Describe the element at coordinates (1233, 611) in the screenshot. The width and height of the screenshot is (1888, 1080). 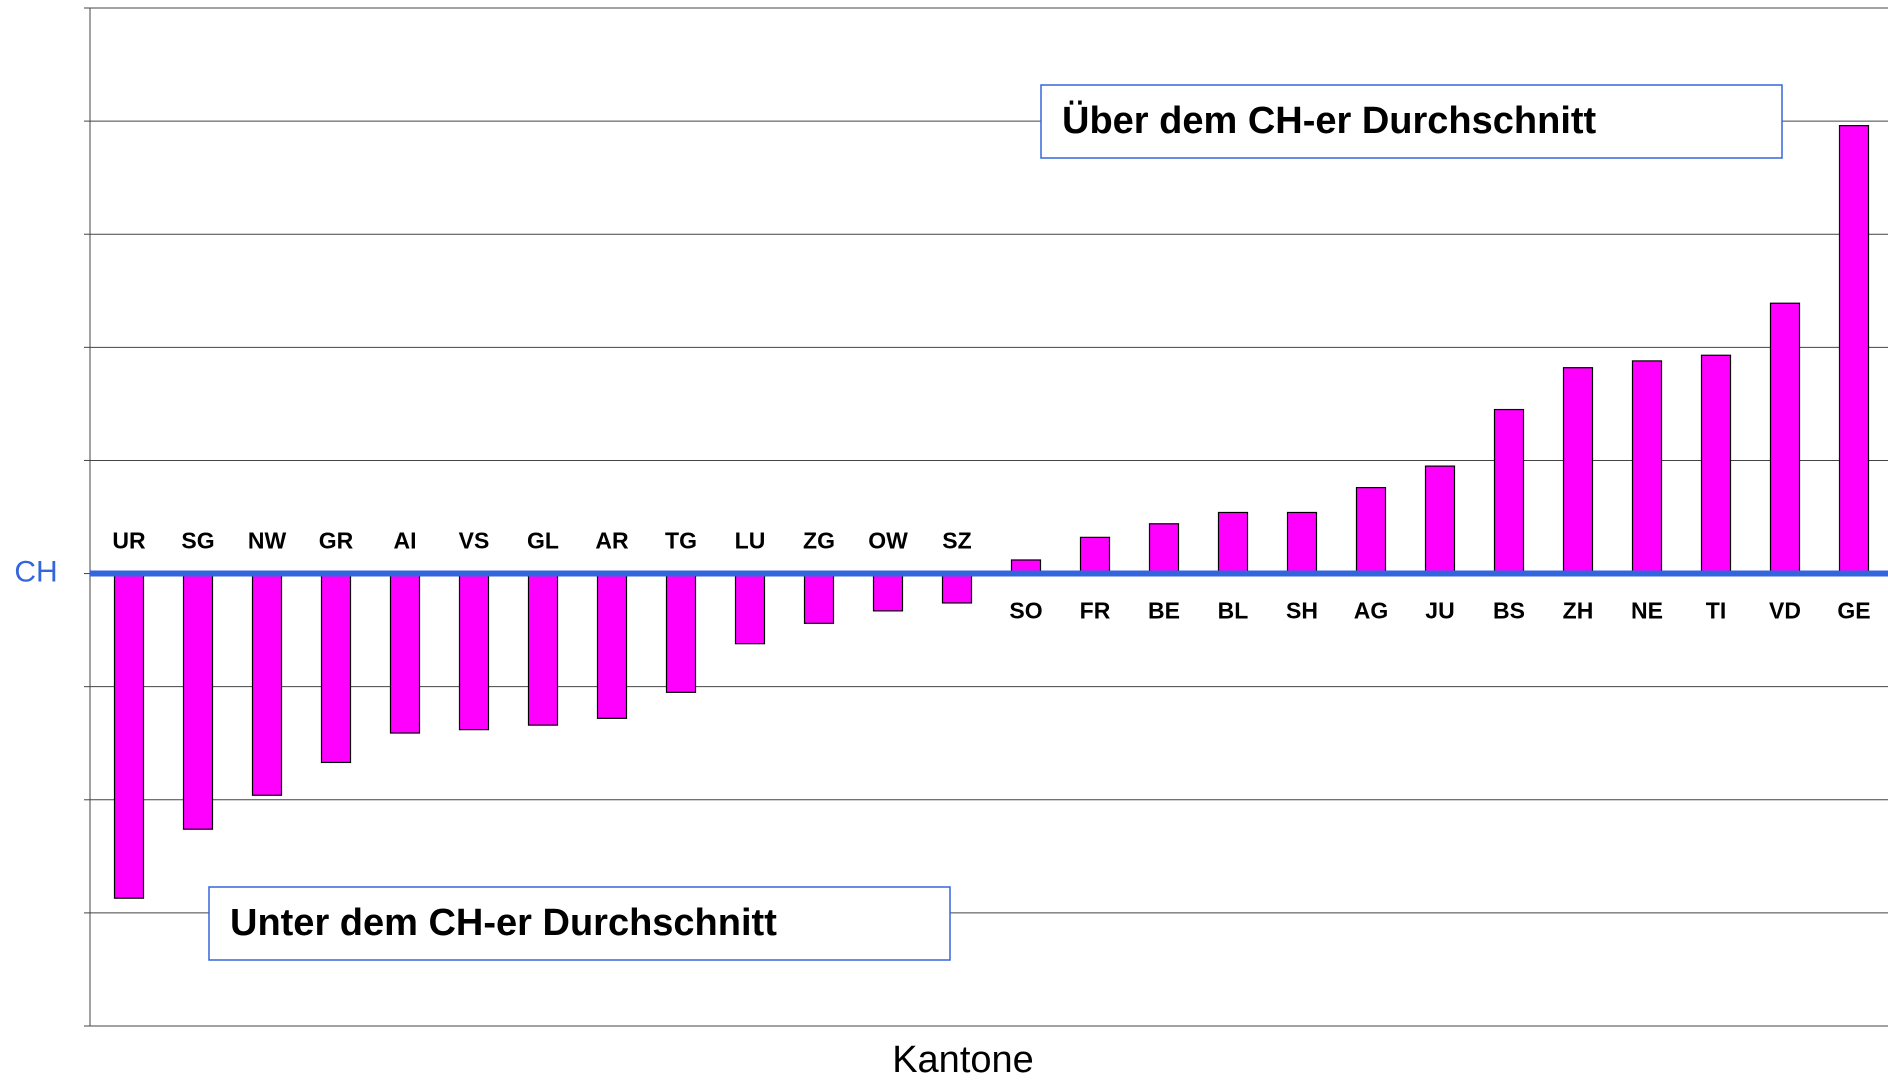
I see `x-tick-label: BL` at that location.